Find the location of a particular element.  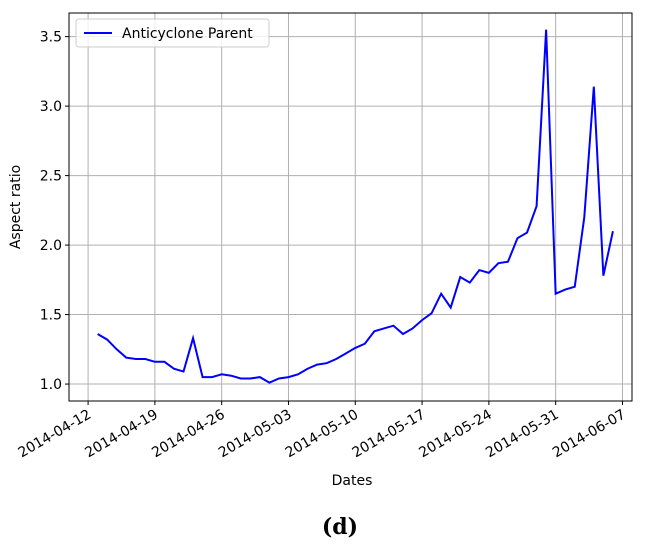

legend-box is located at coordinates (172, 33).